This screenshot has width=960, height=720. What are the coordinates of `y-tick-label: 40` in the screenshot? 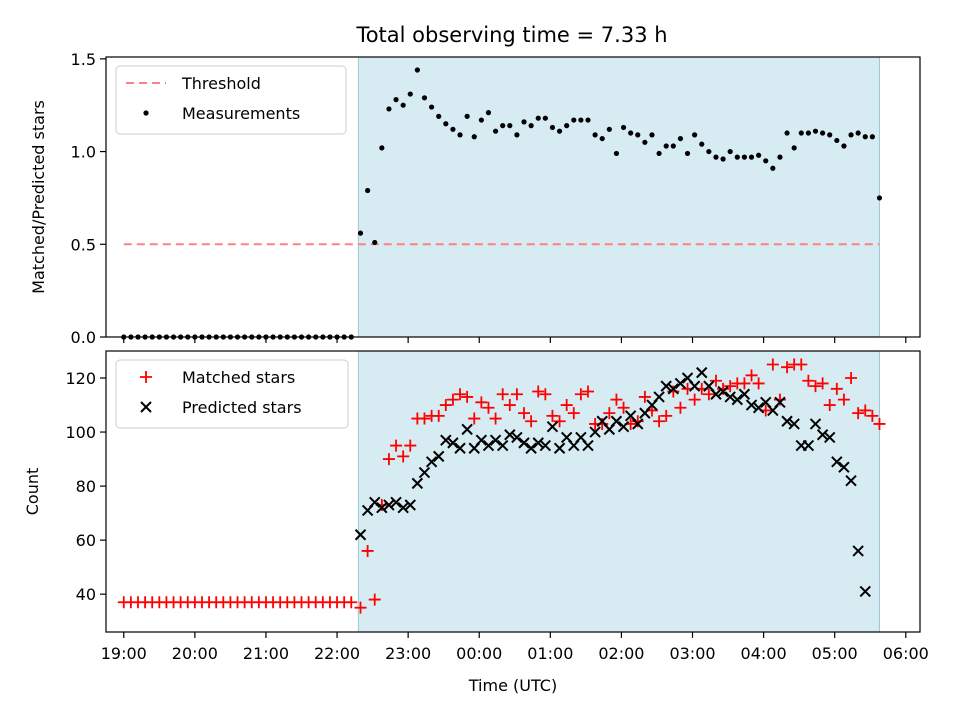 It's located at (86, 594).